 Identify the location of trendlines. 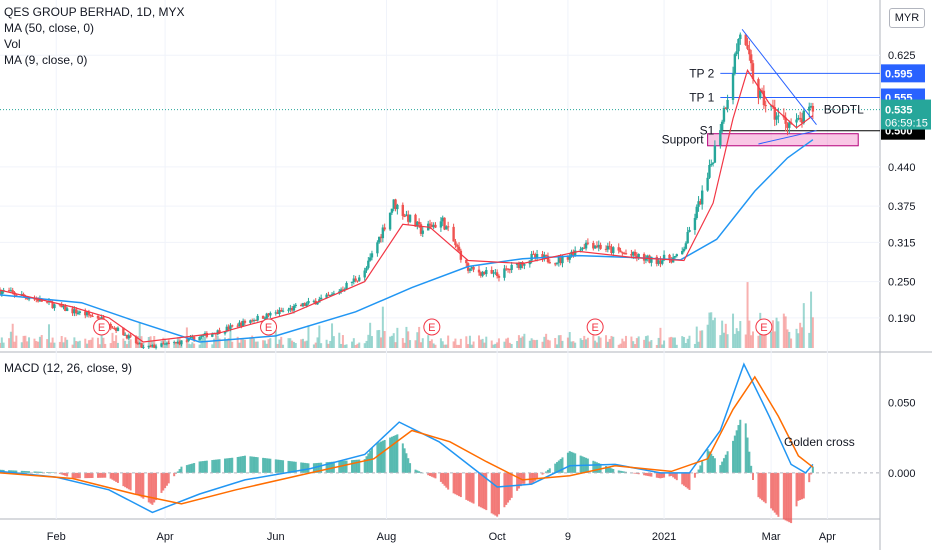
(779, 86).